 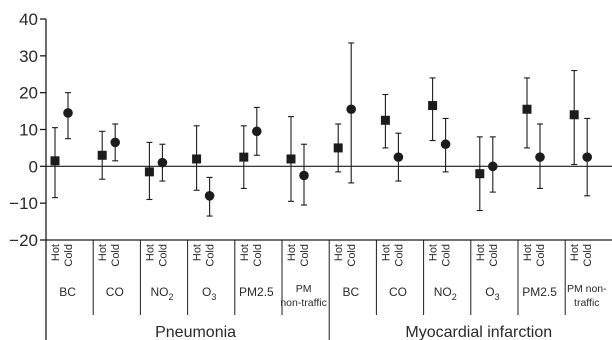 I want to click on pollutant-label-line2: non-traffic, so click(x=303, y=303).